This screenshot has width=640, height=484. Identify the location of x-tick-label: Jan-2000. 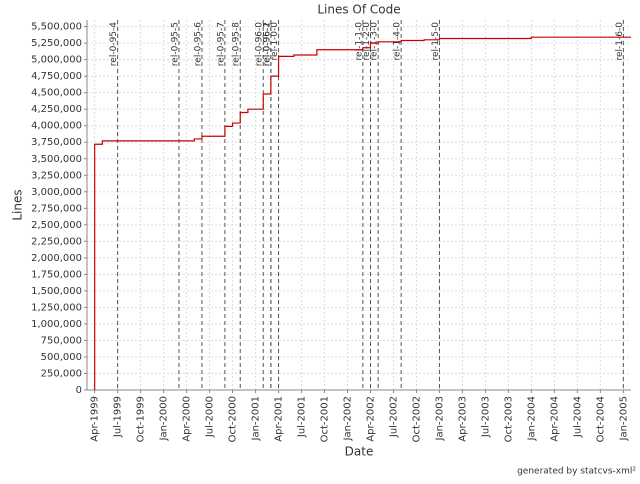
(164, 418).